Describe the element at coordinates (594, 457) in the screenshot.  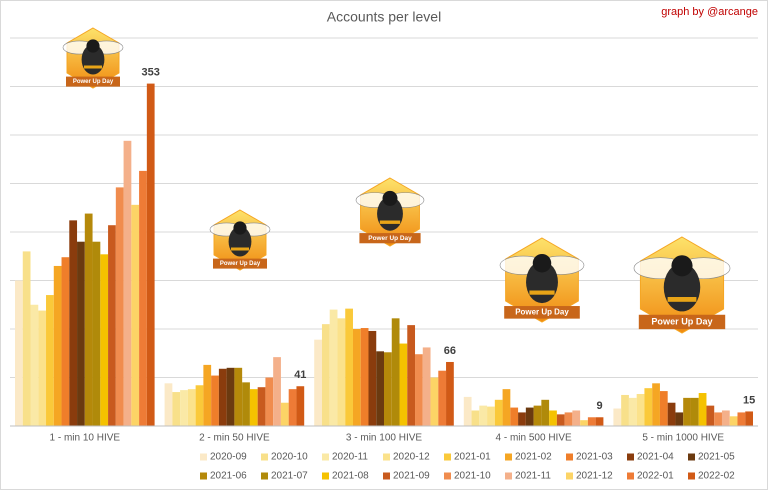
I see `legend-label: 2021-03` at that location.